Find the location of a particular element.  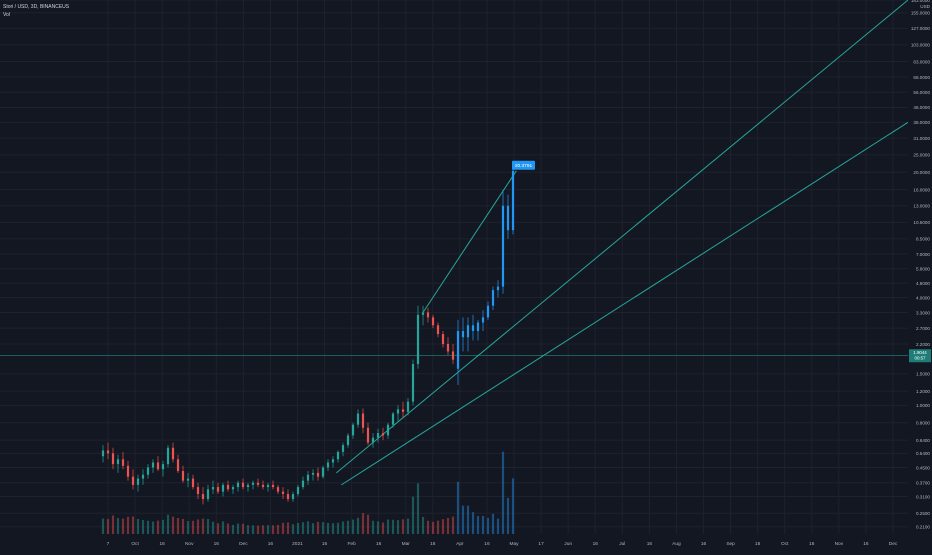

crosshair-price-tag is located at coordinates (920, 356).